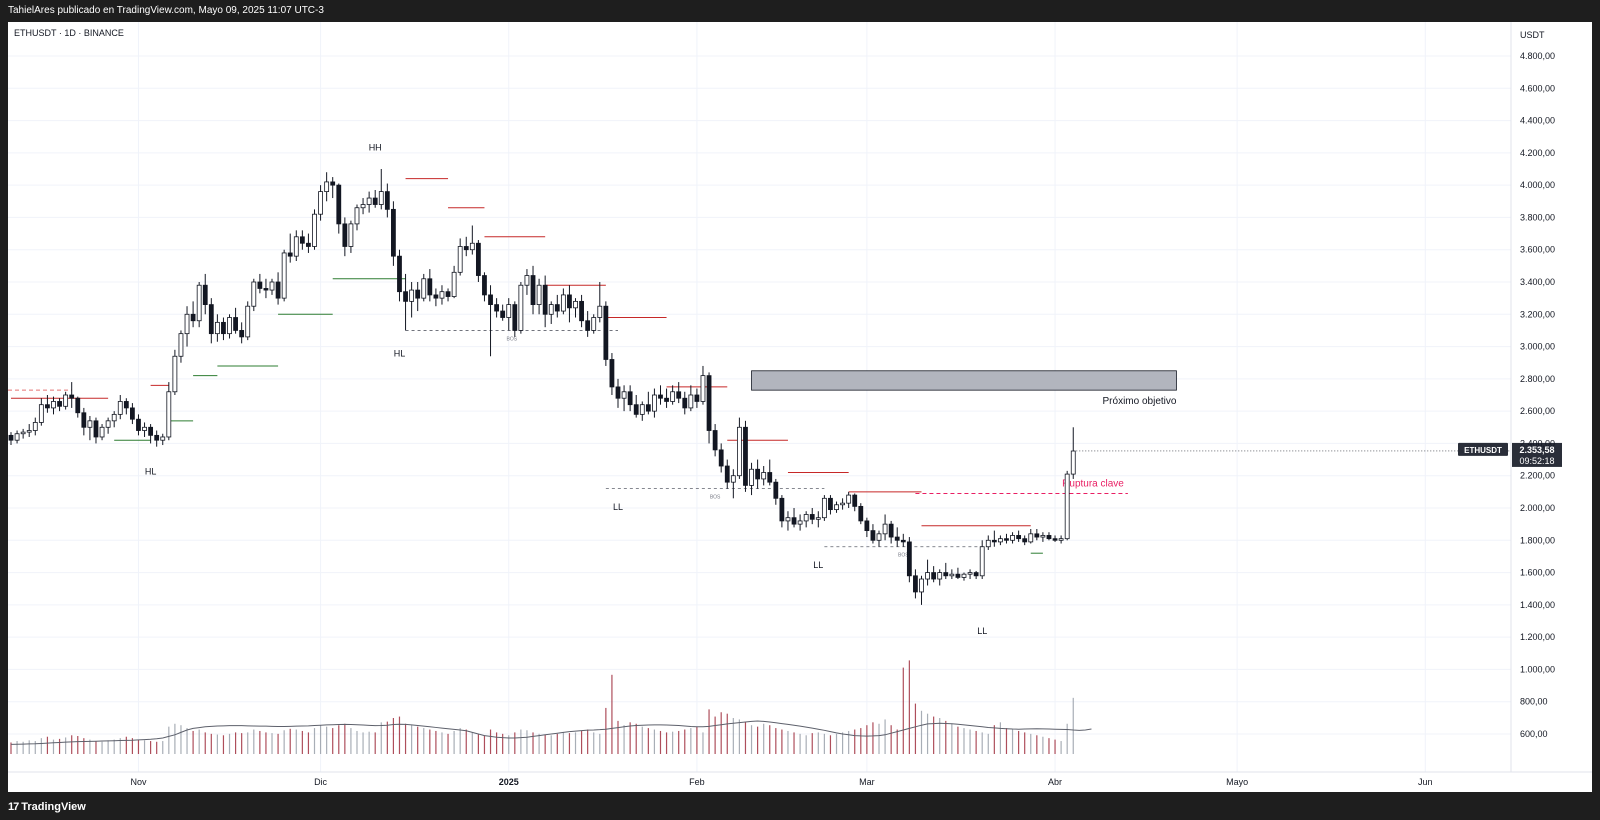 The image size is (1600, 820). Describe the element at coordinates (1537, 347) in the screenshot. I see `price-tick-label: 3.000,00` at that location.